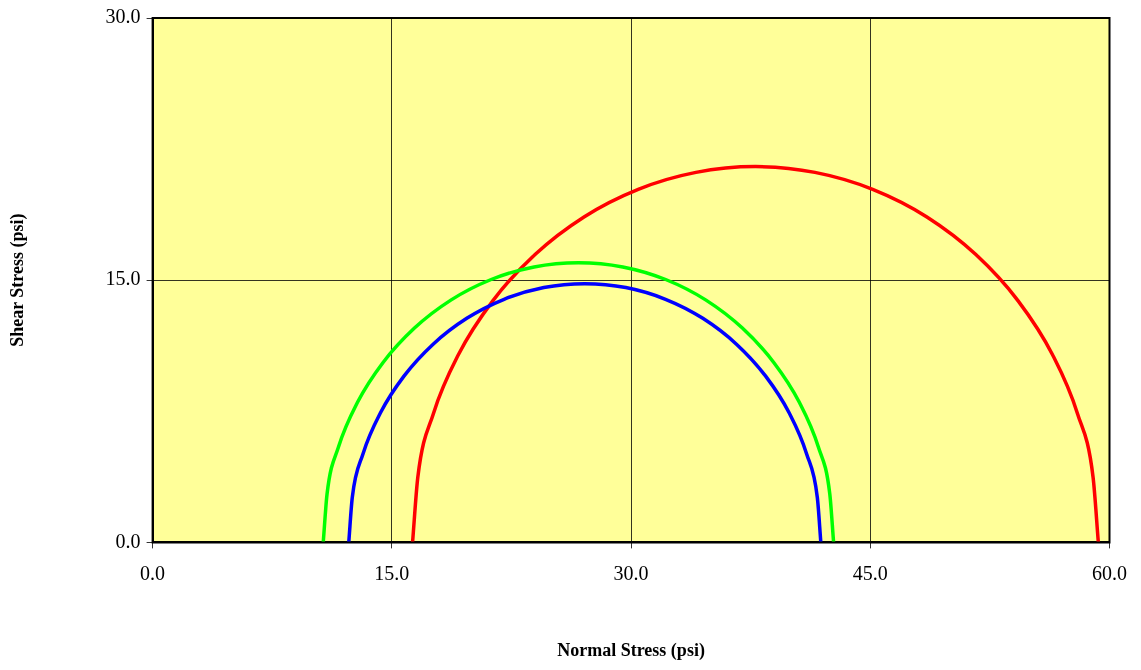 The image size is (1141, 670). What do you see at coordinates (631, 650) in the screenshot?
I see `x-axis-title: Normal Stress (psi)` at bounding box center [631, 650].